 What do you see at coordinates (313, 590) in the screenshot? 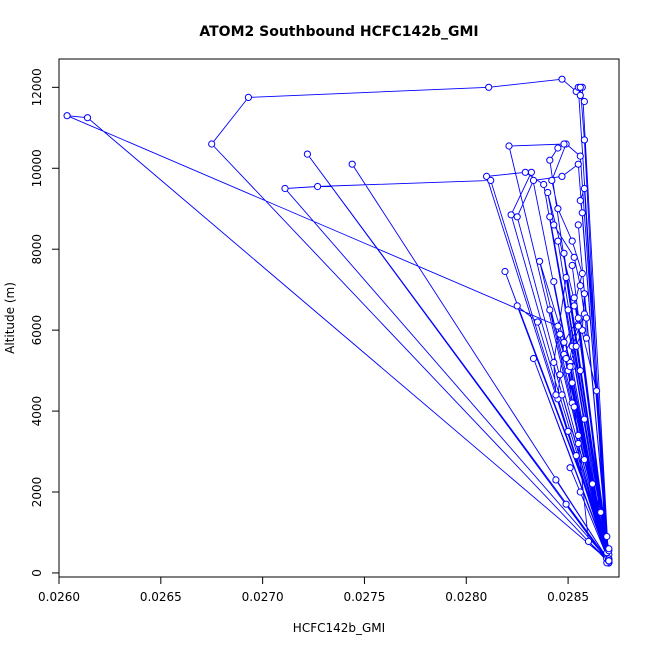
I see `x-axis: 0.0260 0.0265 0.0270 0.0275 0.0280 0.0285` at bounding box center [313, 590].